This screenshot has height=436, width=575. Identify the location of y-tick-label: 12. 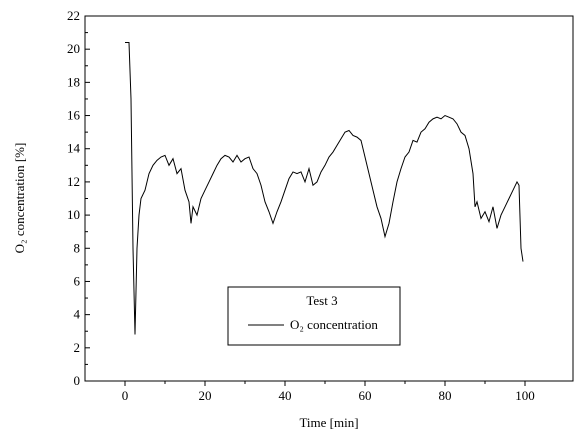
(73, 181).